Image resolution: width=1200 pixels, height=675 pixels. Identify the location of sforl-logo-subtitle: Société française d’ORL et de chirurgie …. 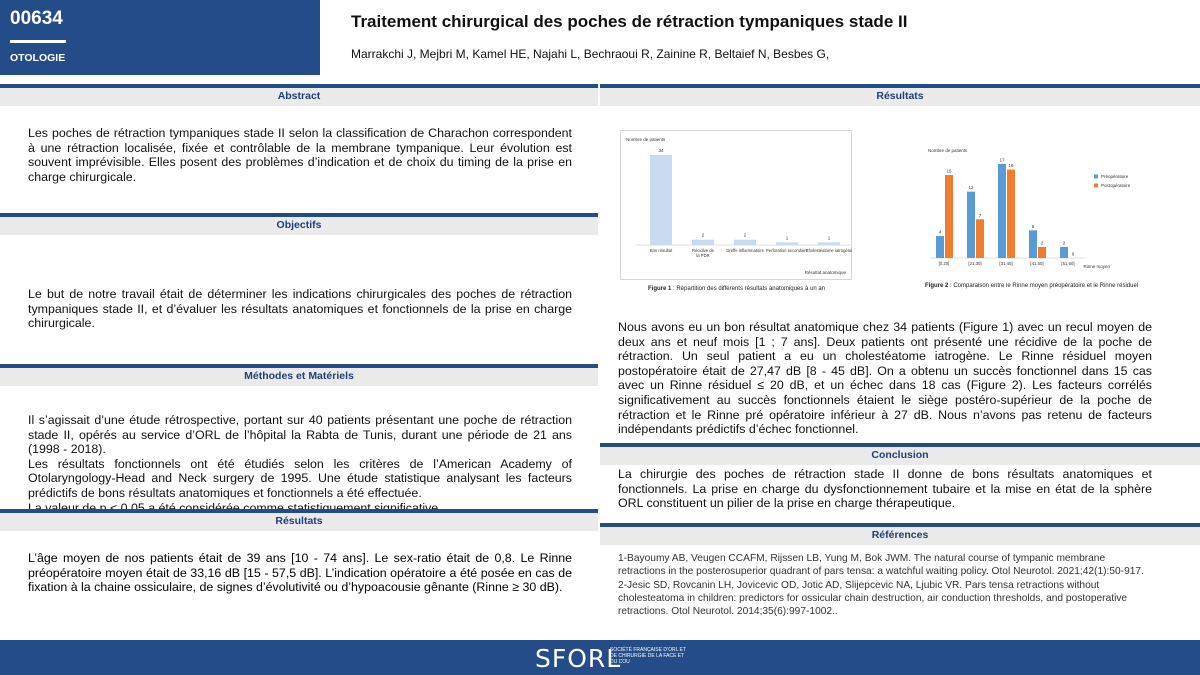
(648, 656).